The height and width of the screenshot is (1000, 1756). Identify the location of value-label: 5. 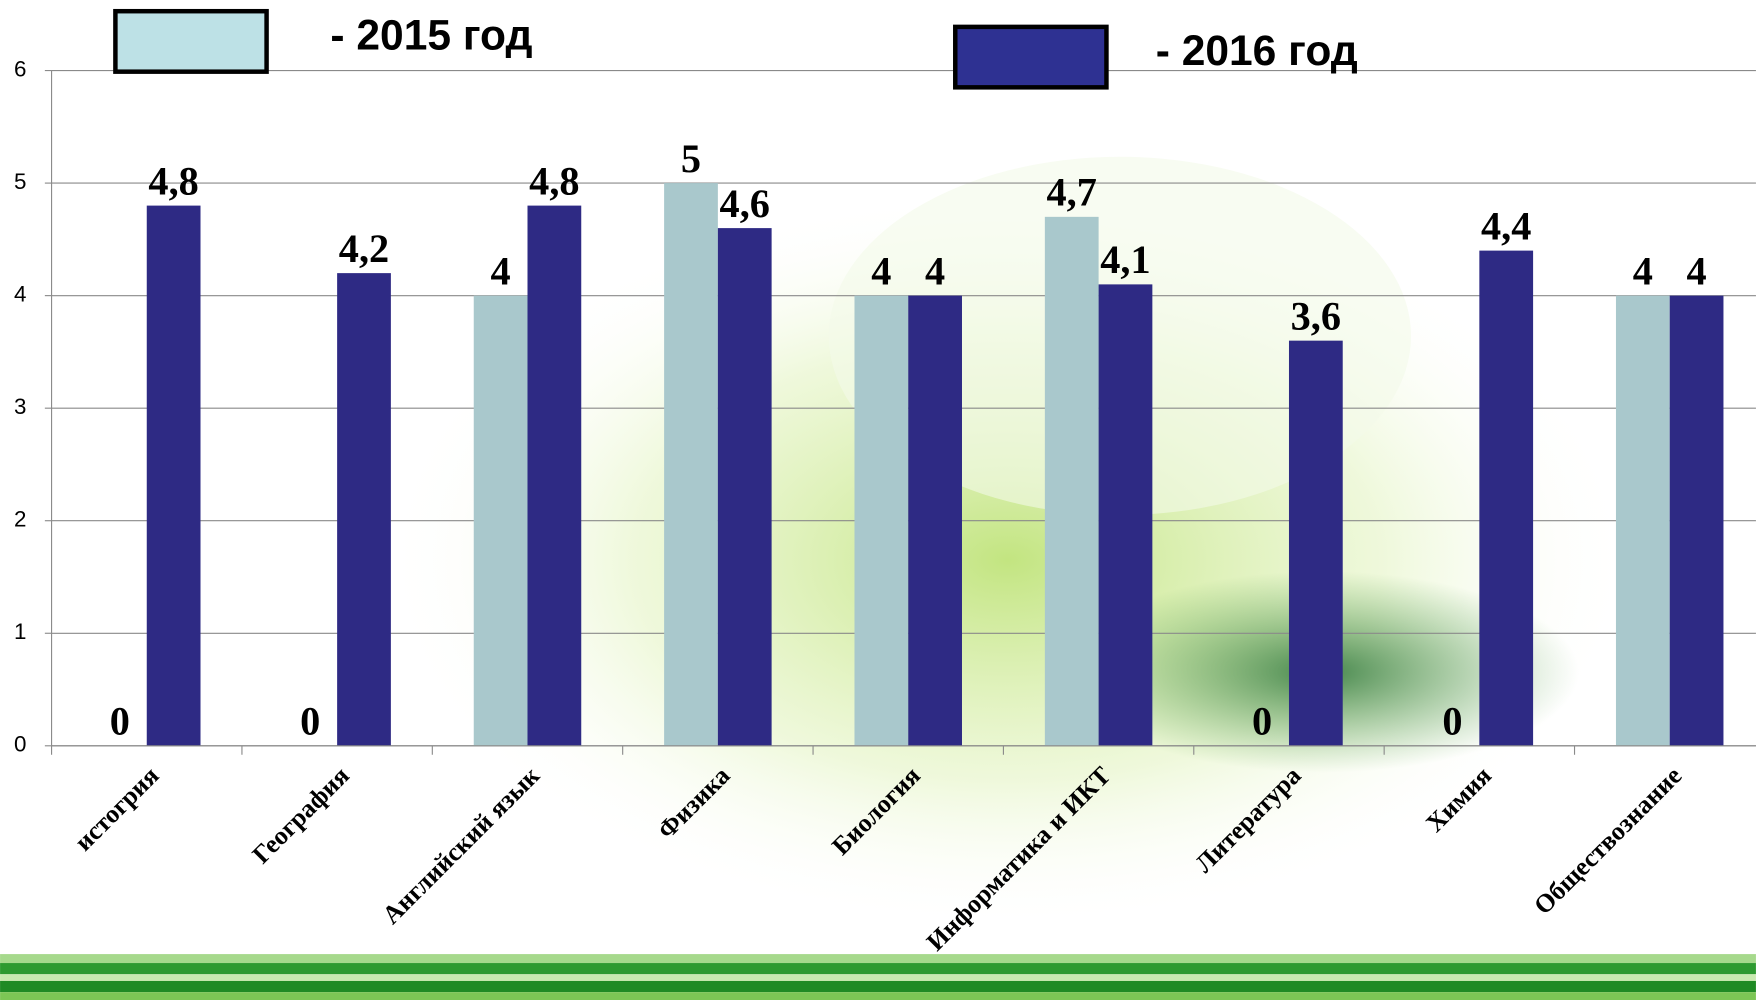
(691, 158).